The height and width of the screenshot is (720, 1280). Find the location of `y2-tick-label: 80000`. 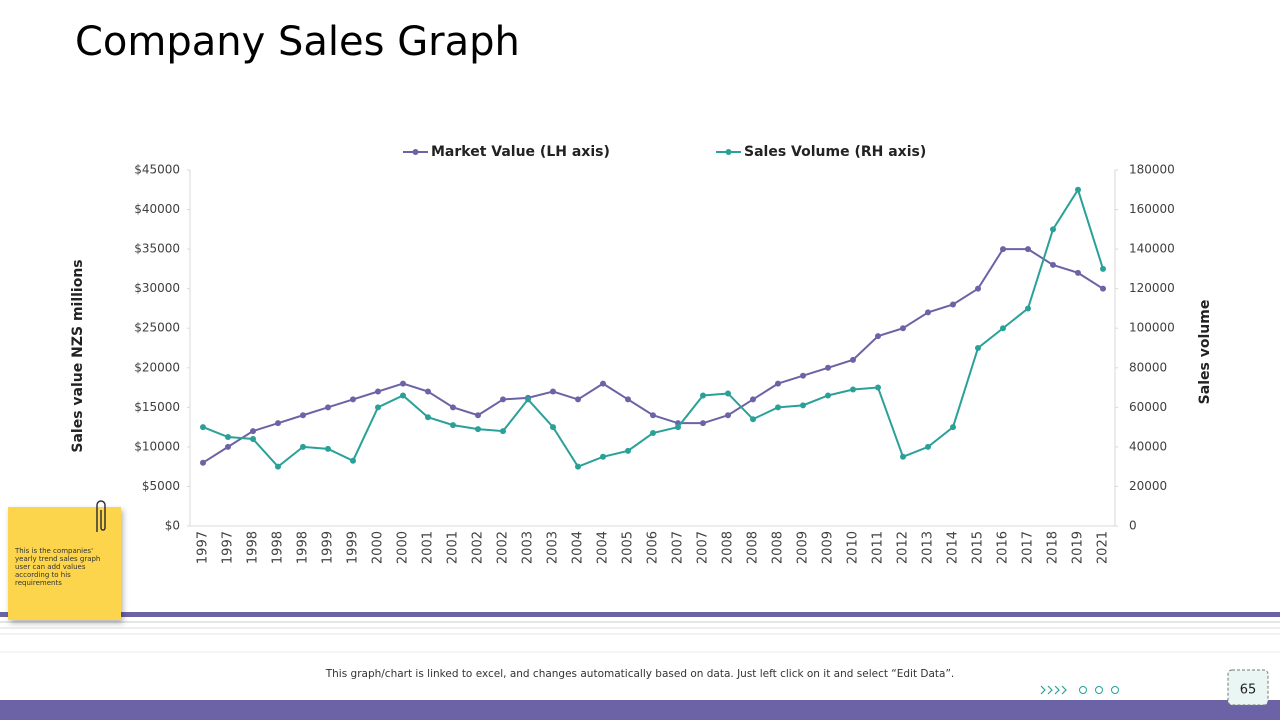

y2-tick-label: 80000 is located at coordinates (1148, 367).